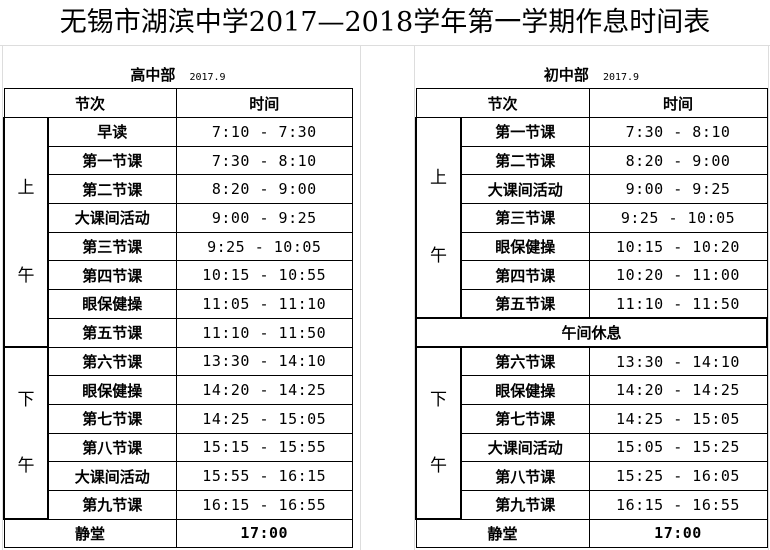 The height and width of the screenshot is (550, 770). Describe the element at coordinates (591, 74) in the screenshot. I see `junior-section-header: 初中部 2017.9` at that location.